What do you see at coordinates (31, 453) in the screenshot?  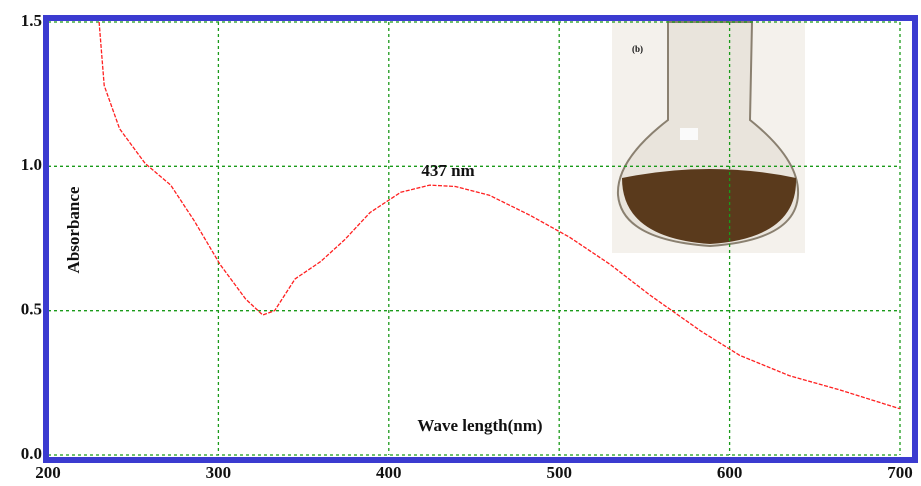 I see `y-tick-label: 0.0` at bounding box center [31, 453].